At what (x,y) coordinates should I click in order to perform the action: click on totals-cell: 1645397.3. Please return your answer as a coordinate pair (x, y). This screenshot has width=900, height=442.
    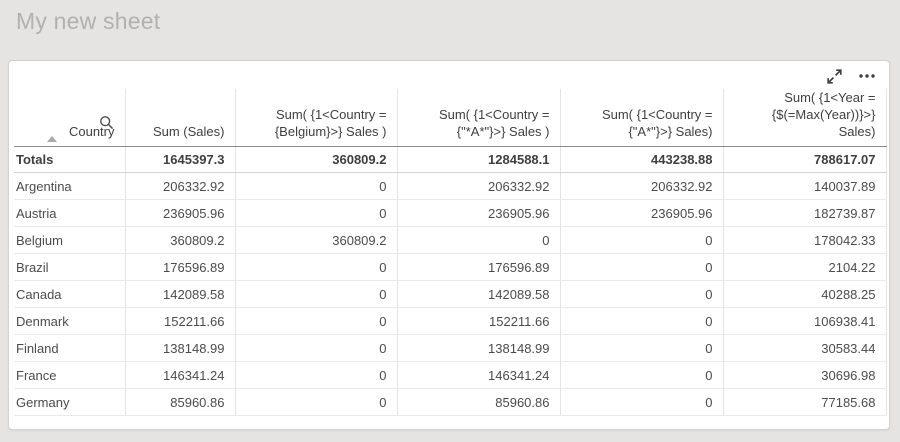
    Looking at the image, I should click on (179, 159).